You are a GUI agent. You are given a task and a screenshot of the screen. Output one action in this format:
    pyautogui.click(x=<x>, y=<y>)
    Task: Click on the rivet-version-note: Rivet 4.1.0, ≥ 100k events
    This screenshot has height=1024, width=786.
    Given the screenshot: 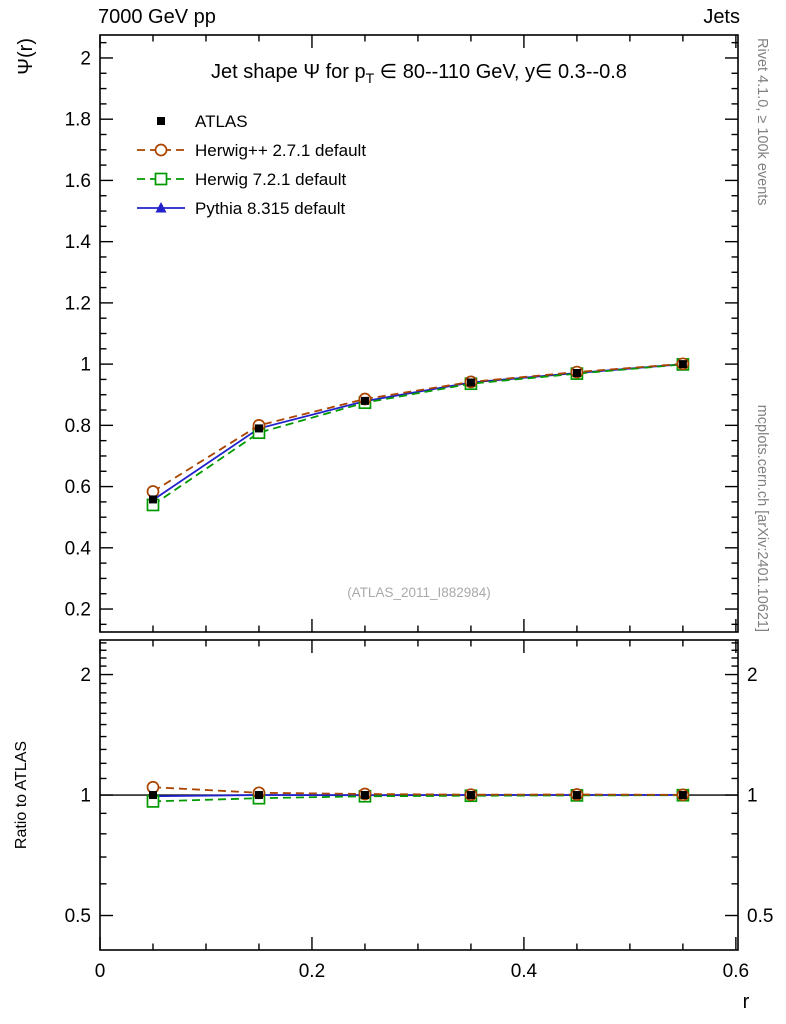 What is the action you would take?
    pyautogui.click(x=762, y=122)
    